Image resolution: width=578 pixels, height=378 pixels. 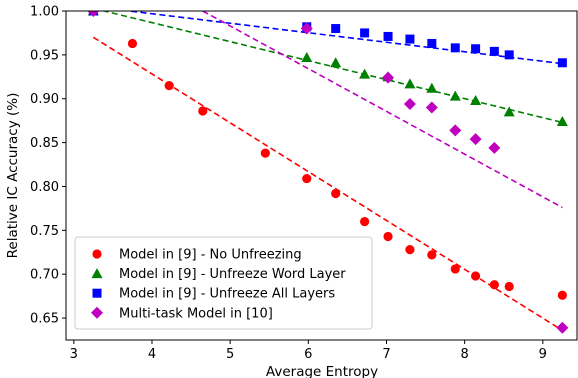 I want to click on x-tick-label: 9, so click(x=543, y=354).